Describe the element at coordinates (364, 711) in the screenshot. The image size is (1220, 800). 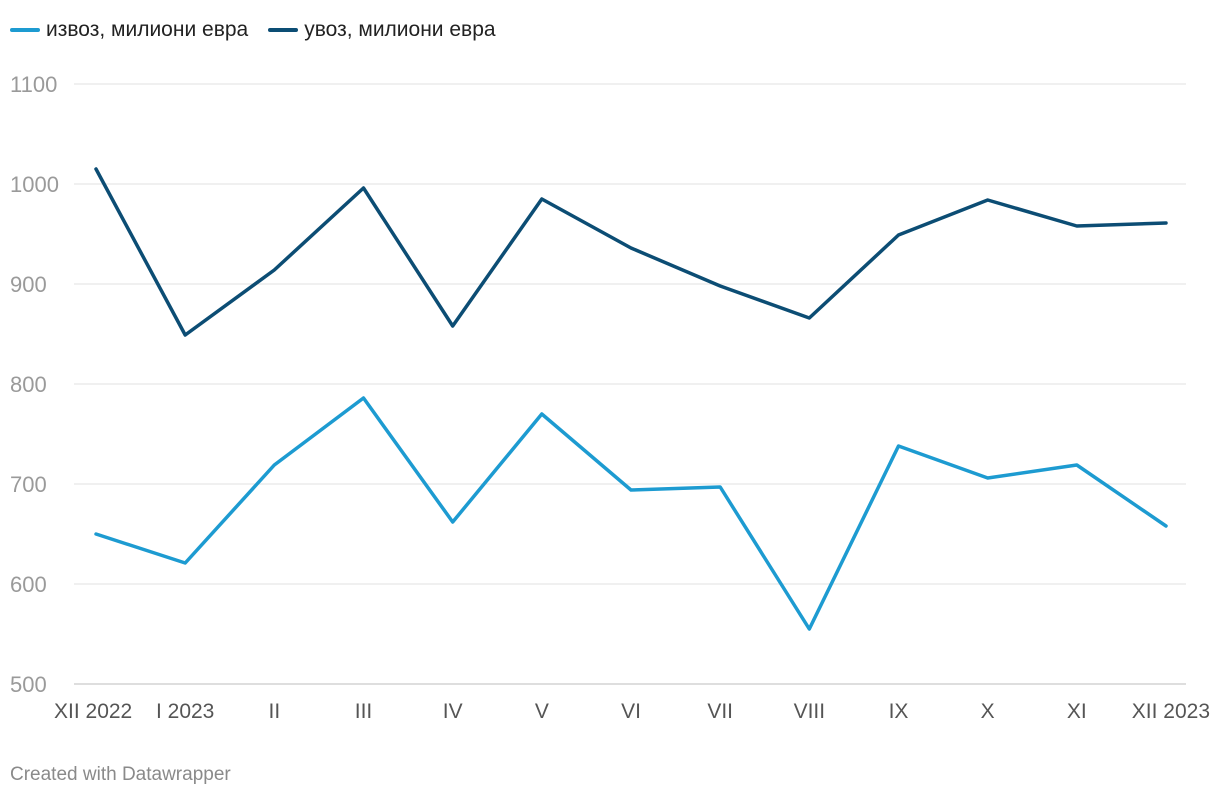
I see `x-tick-label: III` at that location.